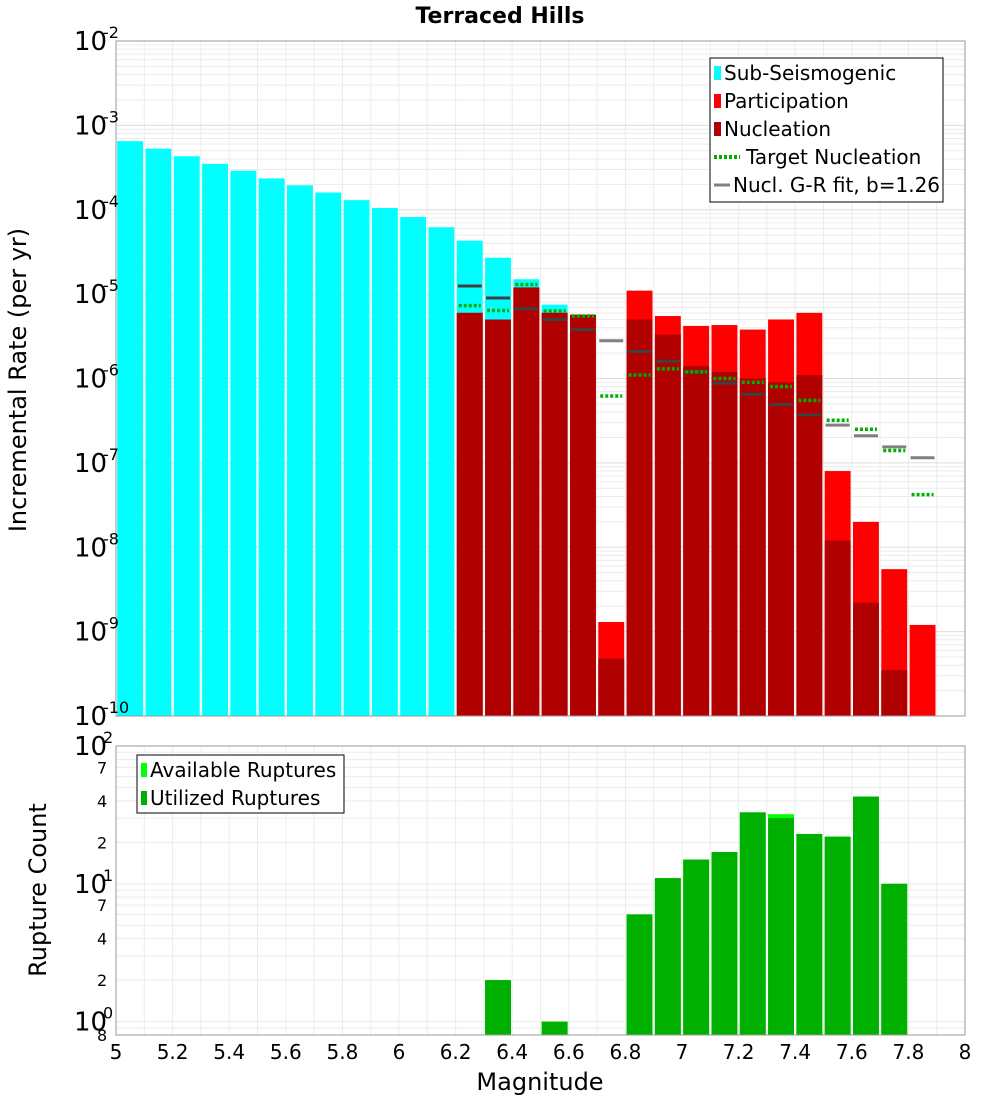  What do you see at coordinates (717, 129) in the screenshot?
I see `legend-swatch-nucleation` at bounding box center [717, 129].